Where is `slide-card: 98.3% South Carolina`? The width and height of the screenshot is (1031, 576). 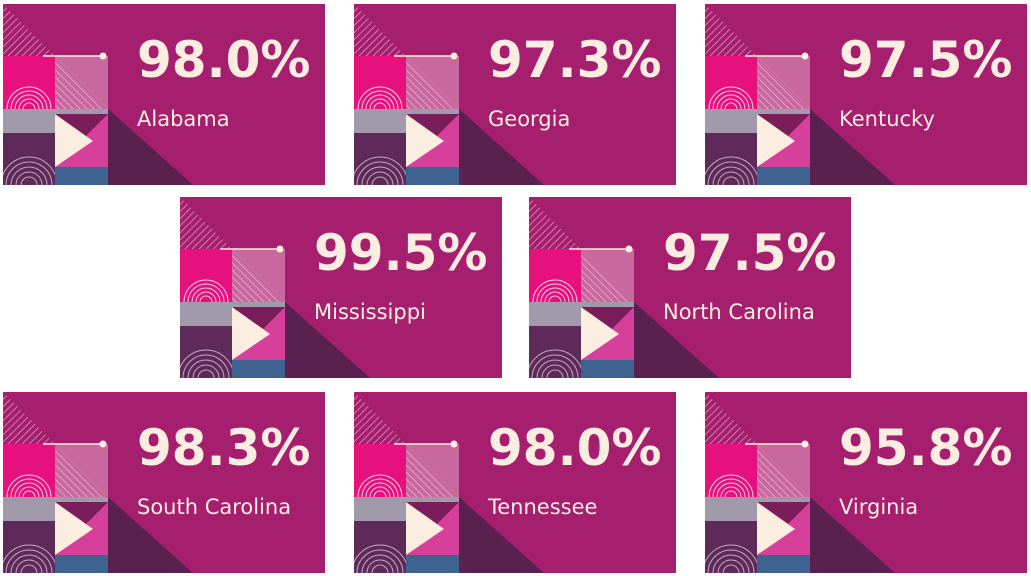 slide-card: 98.3% South Carolina is located at coordinates (163, 484).